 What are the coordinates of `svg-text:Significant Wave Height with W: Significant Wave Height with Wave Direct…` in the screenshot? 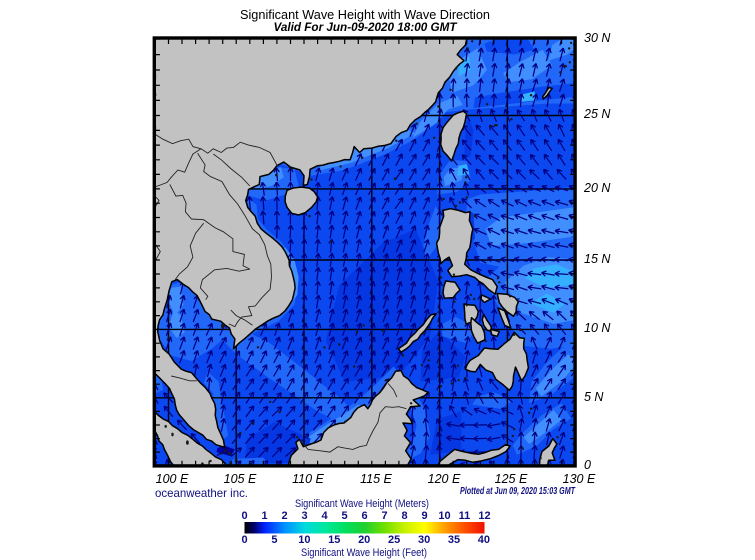 It's located at (365, 14).